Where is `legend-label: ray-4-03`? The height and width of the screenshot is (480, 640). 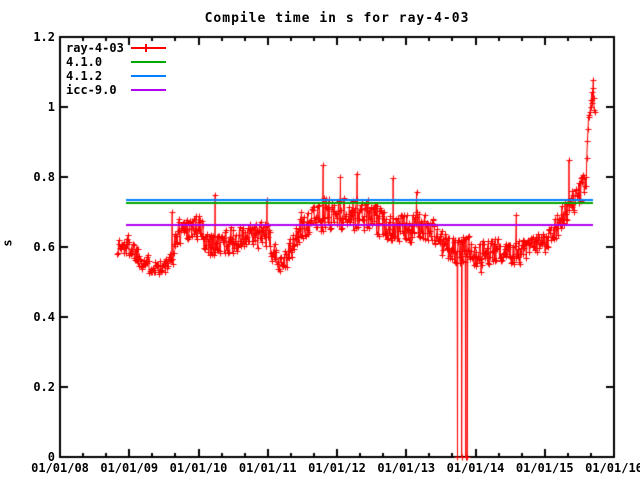
legend-label: ray-4-03 is located at coordinates (95, 48).